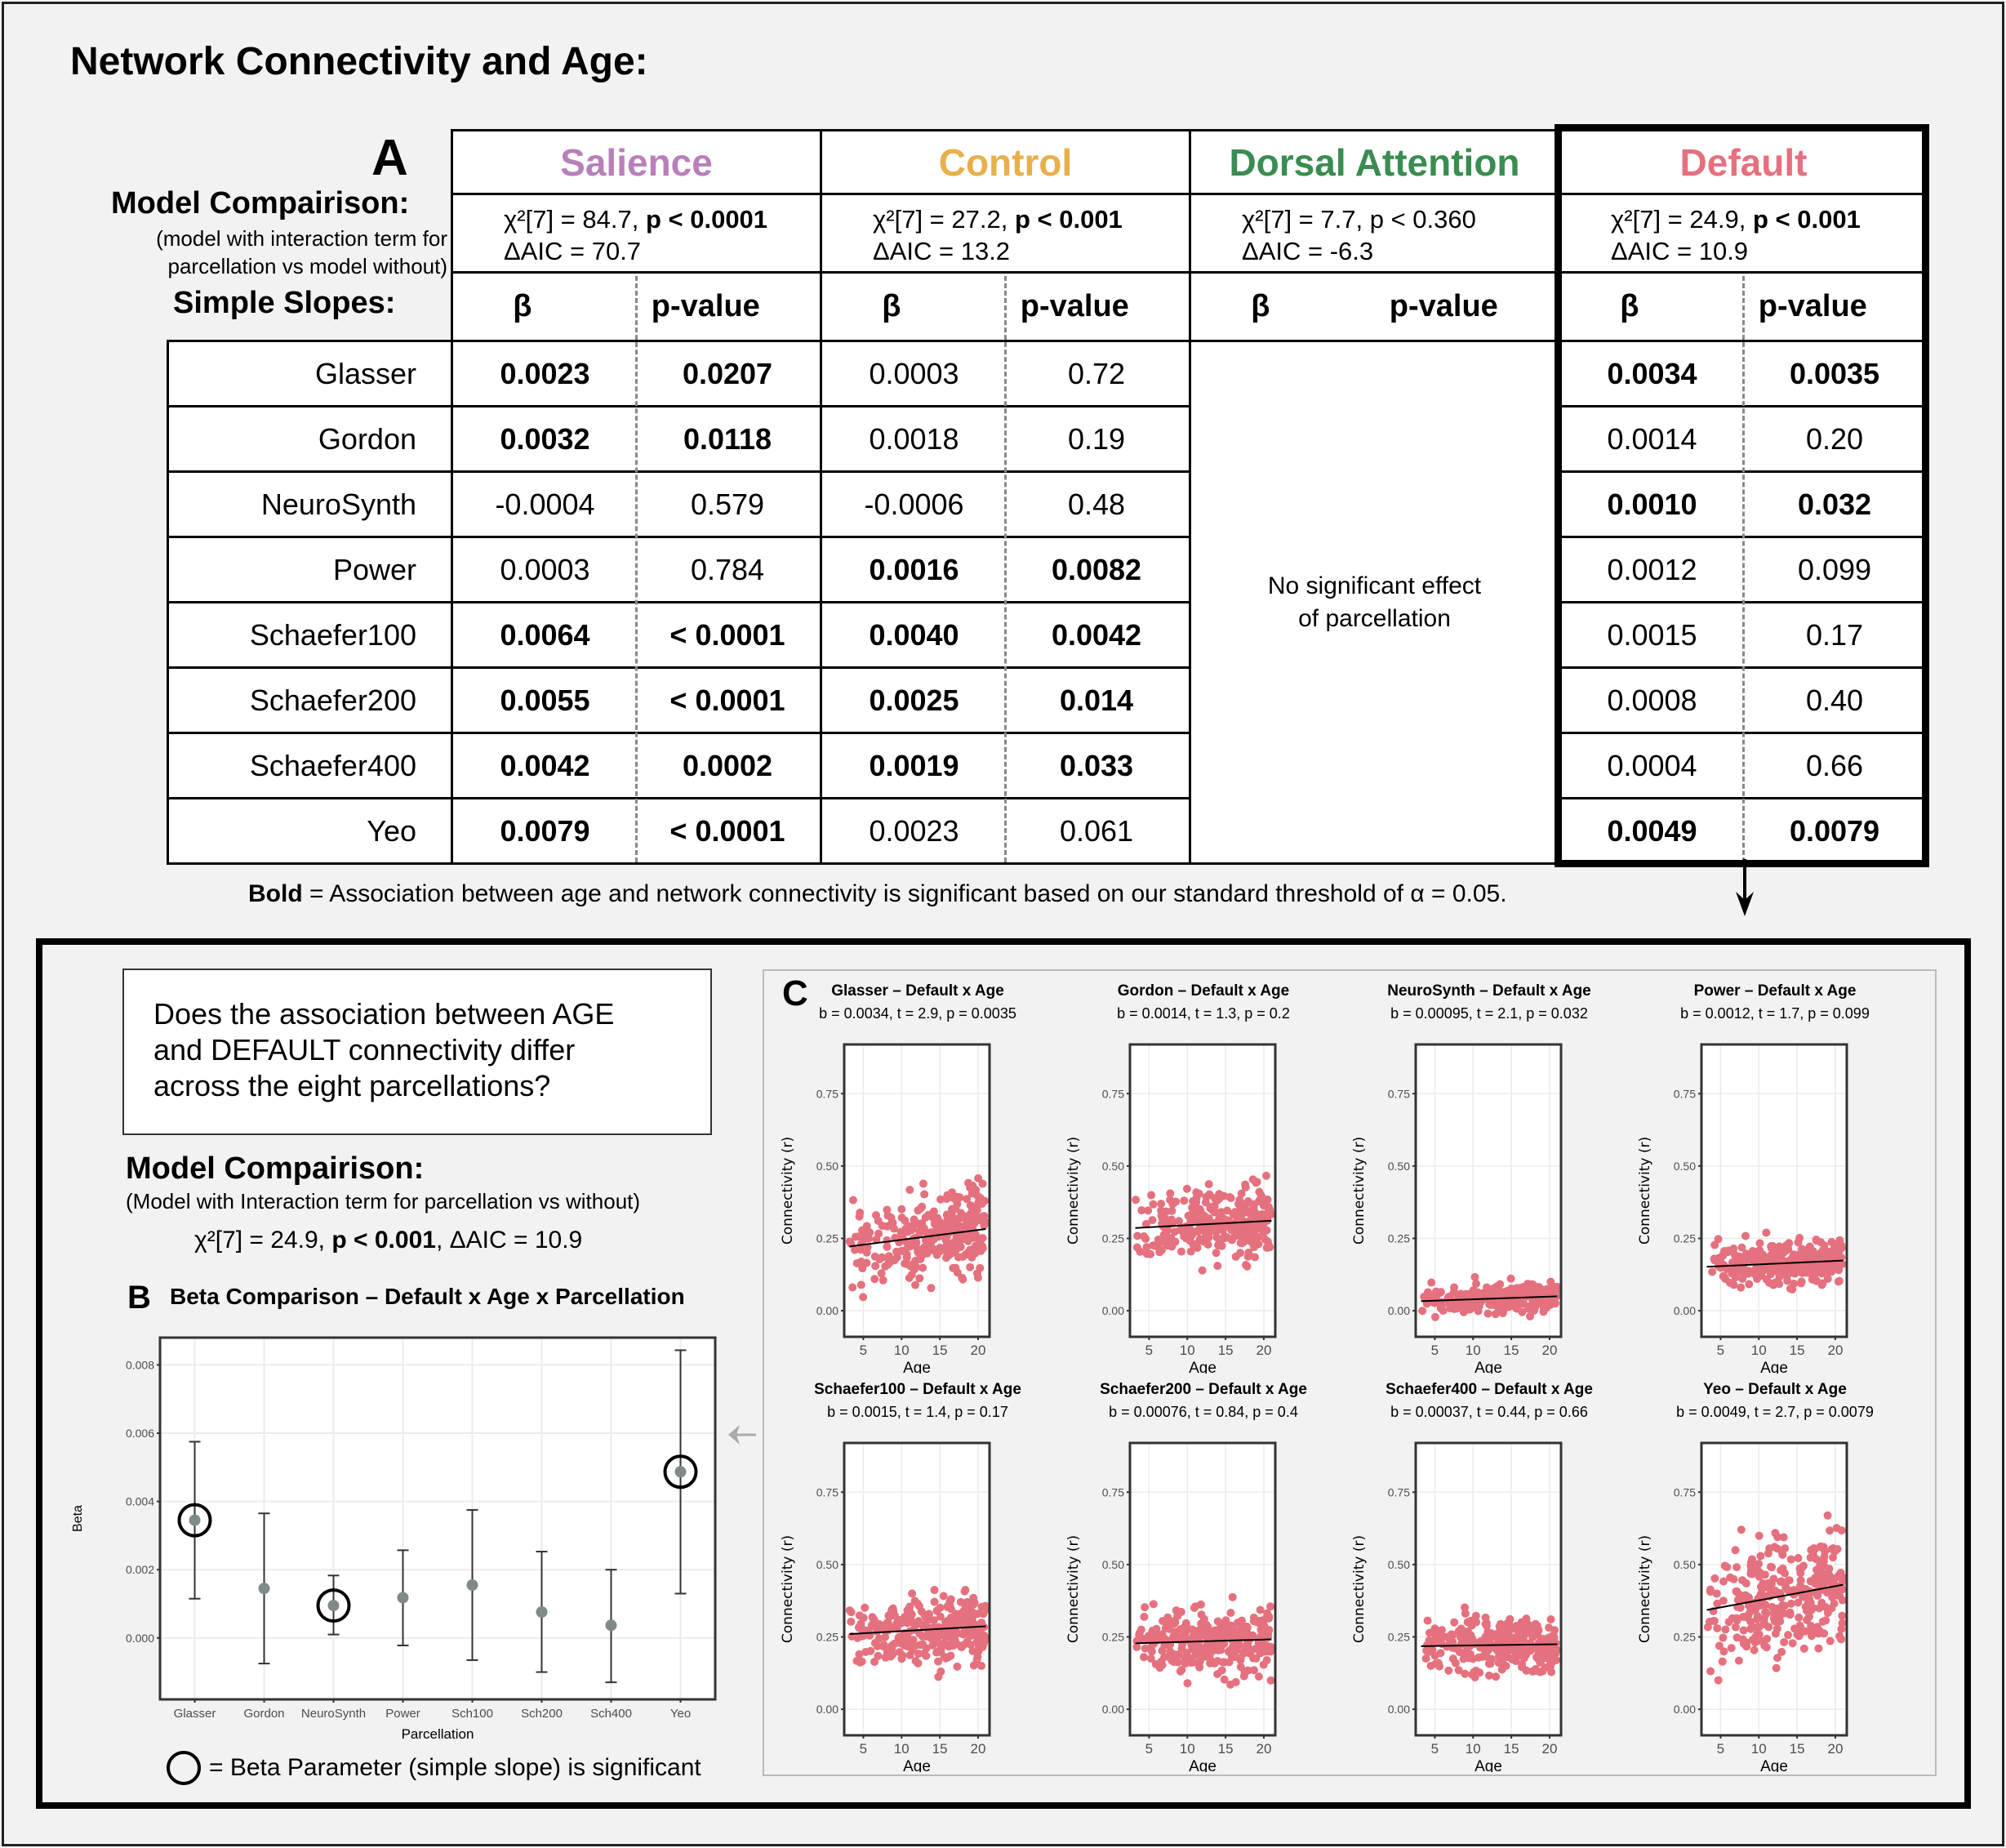  Describe the element at coordinates (637, 162) in the screenshot. I see `network-title-salience: Salience` at that location.